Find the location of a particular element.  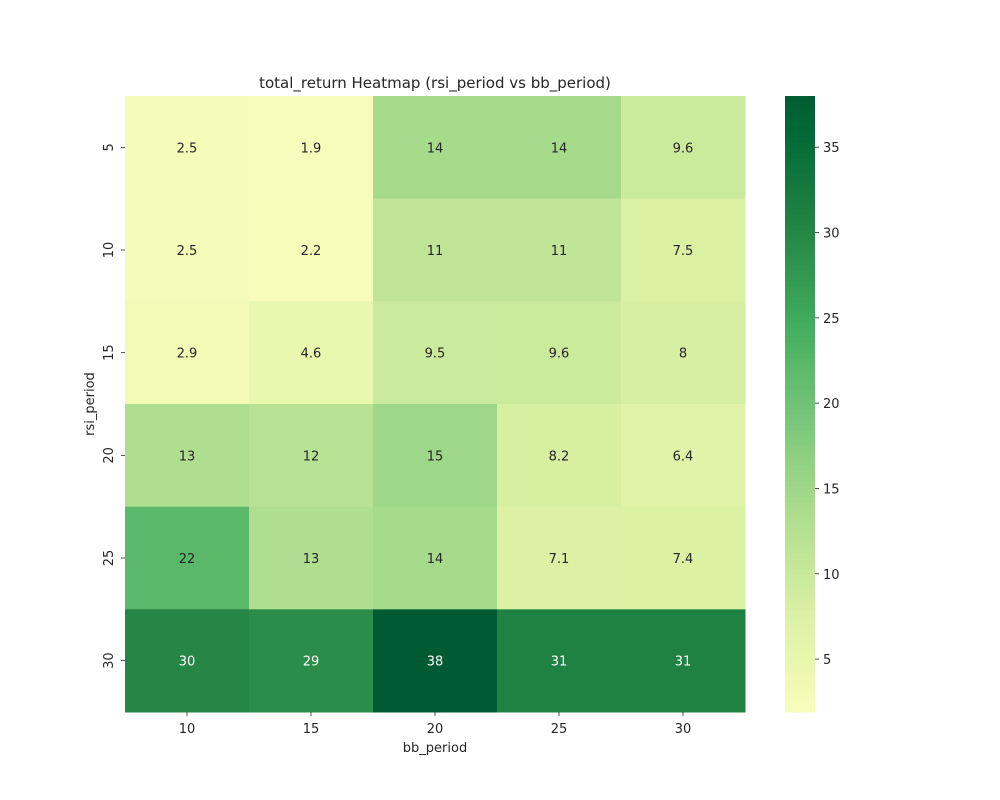

cell-value-label: 29 is located at coordinates (311, 662).